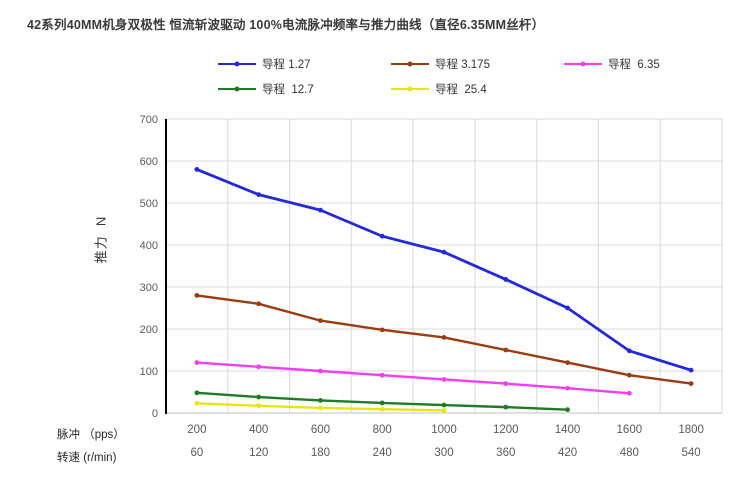 The image size is (750, 500). Describe the element at coordinates (567, 453) in the screenshot. I see `x-tick-label-rpm: 420` at that location.